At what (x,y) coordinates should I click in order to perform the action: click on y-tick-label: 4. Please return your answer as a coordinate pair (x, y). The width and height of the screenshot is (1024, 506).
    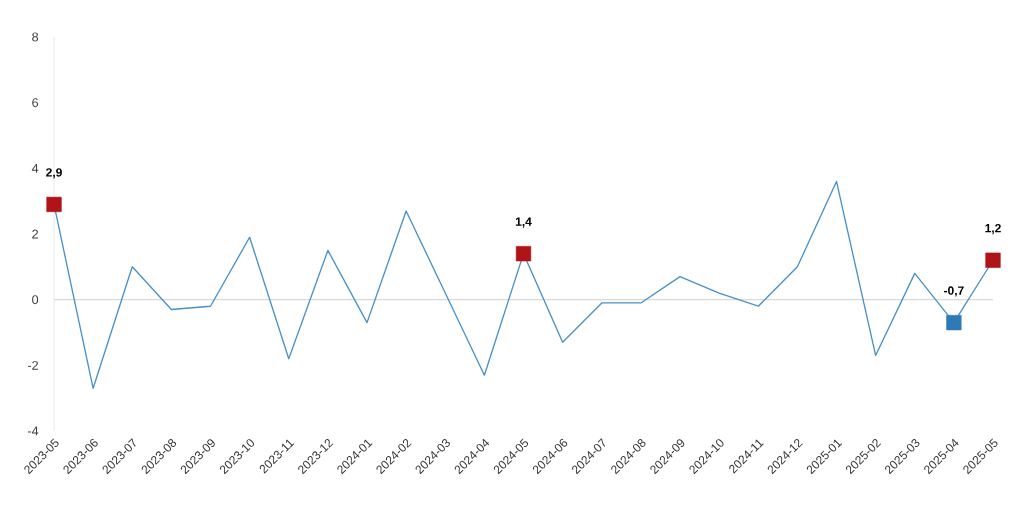
    Looking at the image, I should click on (35, 168).